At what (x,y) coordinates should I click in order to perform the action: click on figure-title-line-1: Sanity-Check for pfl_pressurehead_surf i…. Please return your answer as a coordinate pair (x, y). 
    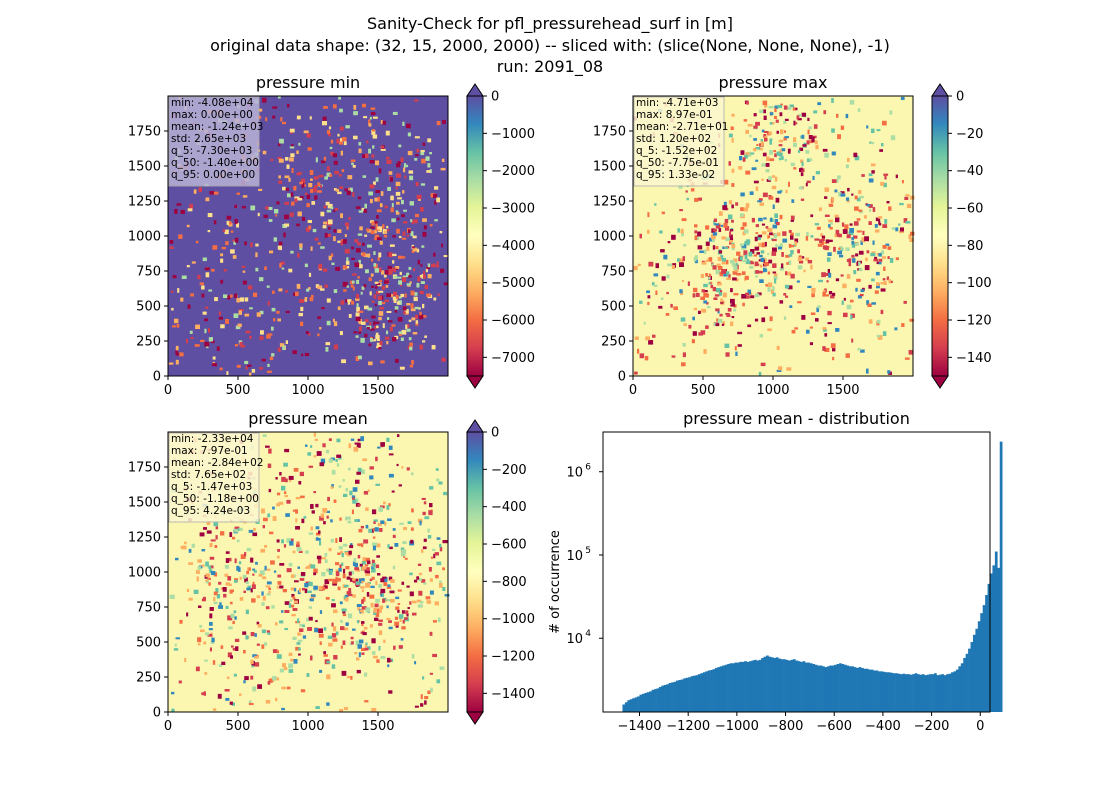
    Looking at the image, I should click on (550, 24).